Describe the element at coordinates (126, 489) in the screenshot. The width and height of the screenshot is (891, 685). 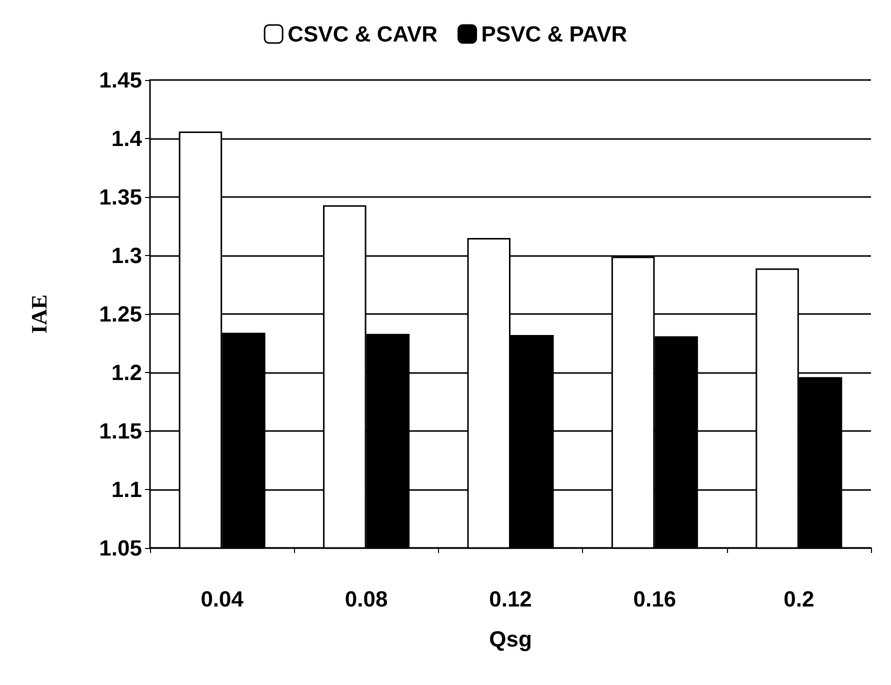
I see `y-tick-label: 1.1` at that location.